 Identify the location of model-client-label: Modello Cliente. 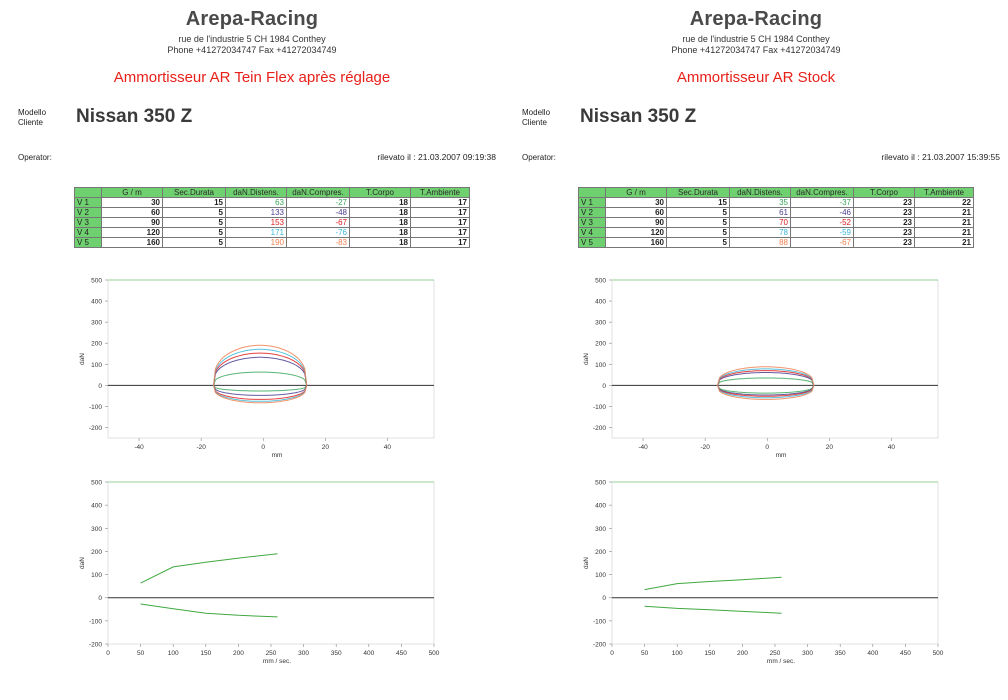
(536, 118).